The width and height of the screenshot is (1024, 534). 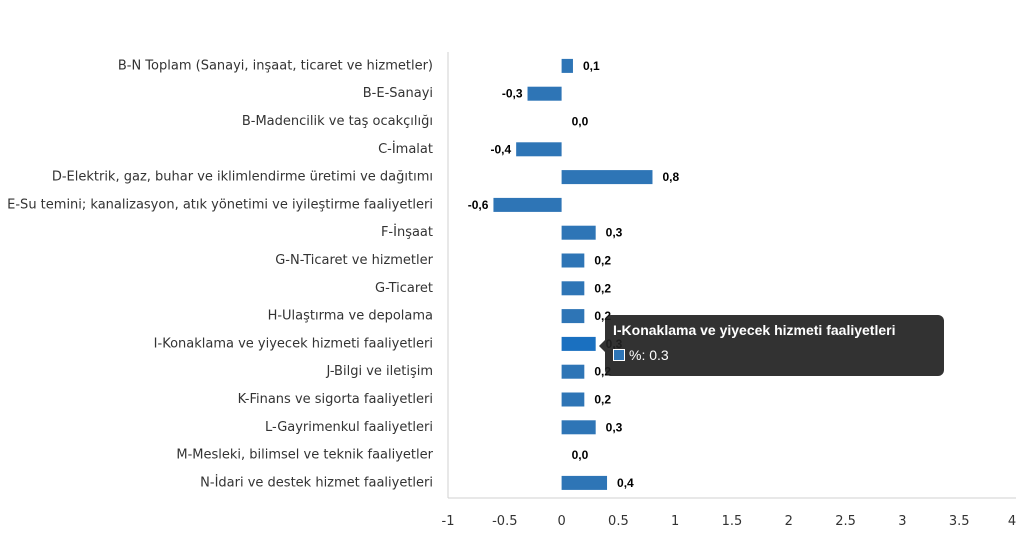 What do you see at coordinates (335, 399) in the screenshot?
I see `category-label: K-Finans ve sigorta faaliyetleri` at bounding box center [335, 399].